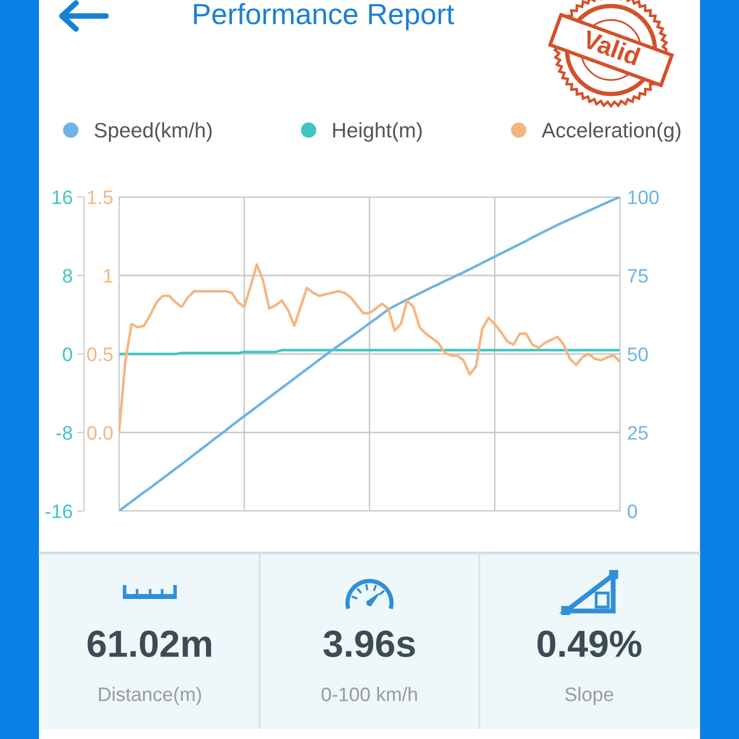 The height and width of the screenshot is (739, 739). I want to click on text: 0-100 km/h, so click(369, 694).